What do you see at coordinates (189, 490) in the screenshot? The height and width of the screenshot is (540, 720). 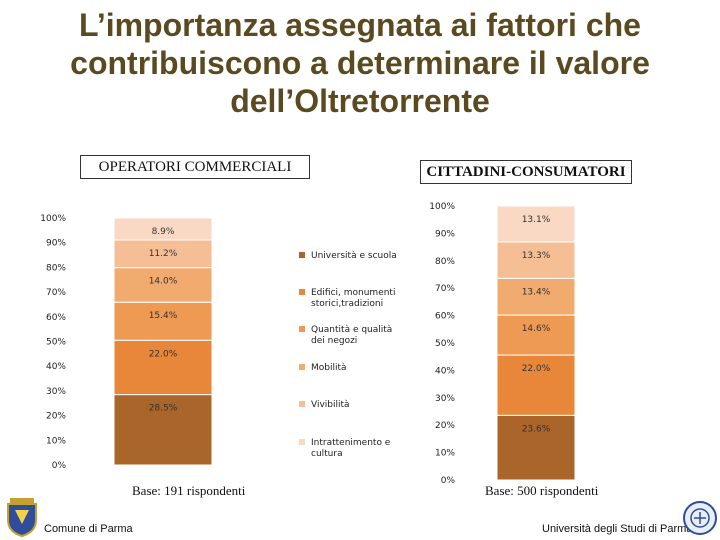 I see `operatori-base: Base: 191 rispondenti` at bounding box center [189, 490].